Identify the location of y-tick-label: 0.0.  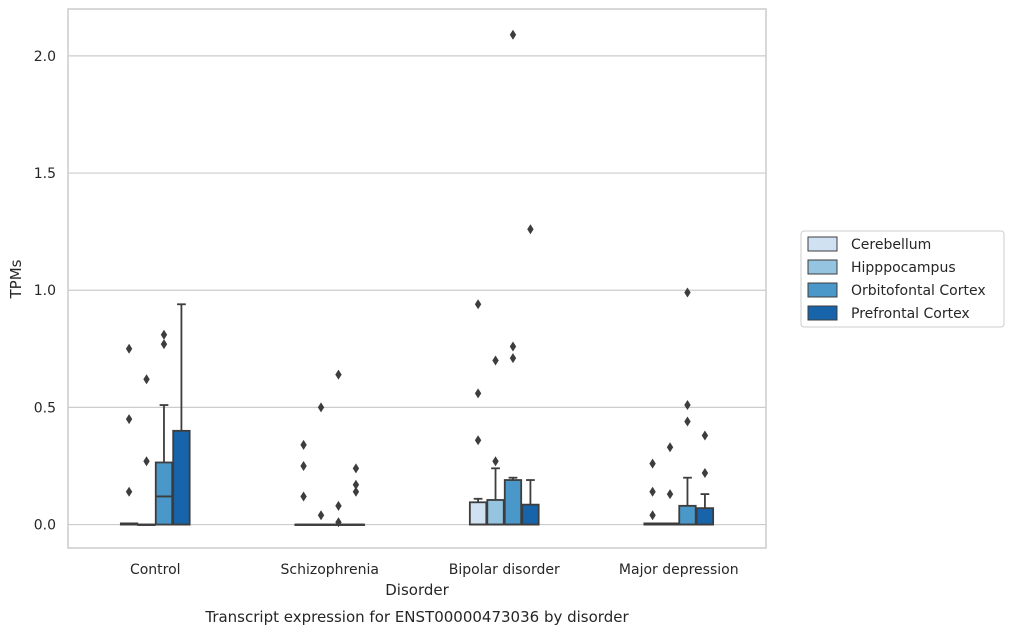
(45, 526).